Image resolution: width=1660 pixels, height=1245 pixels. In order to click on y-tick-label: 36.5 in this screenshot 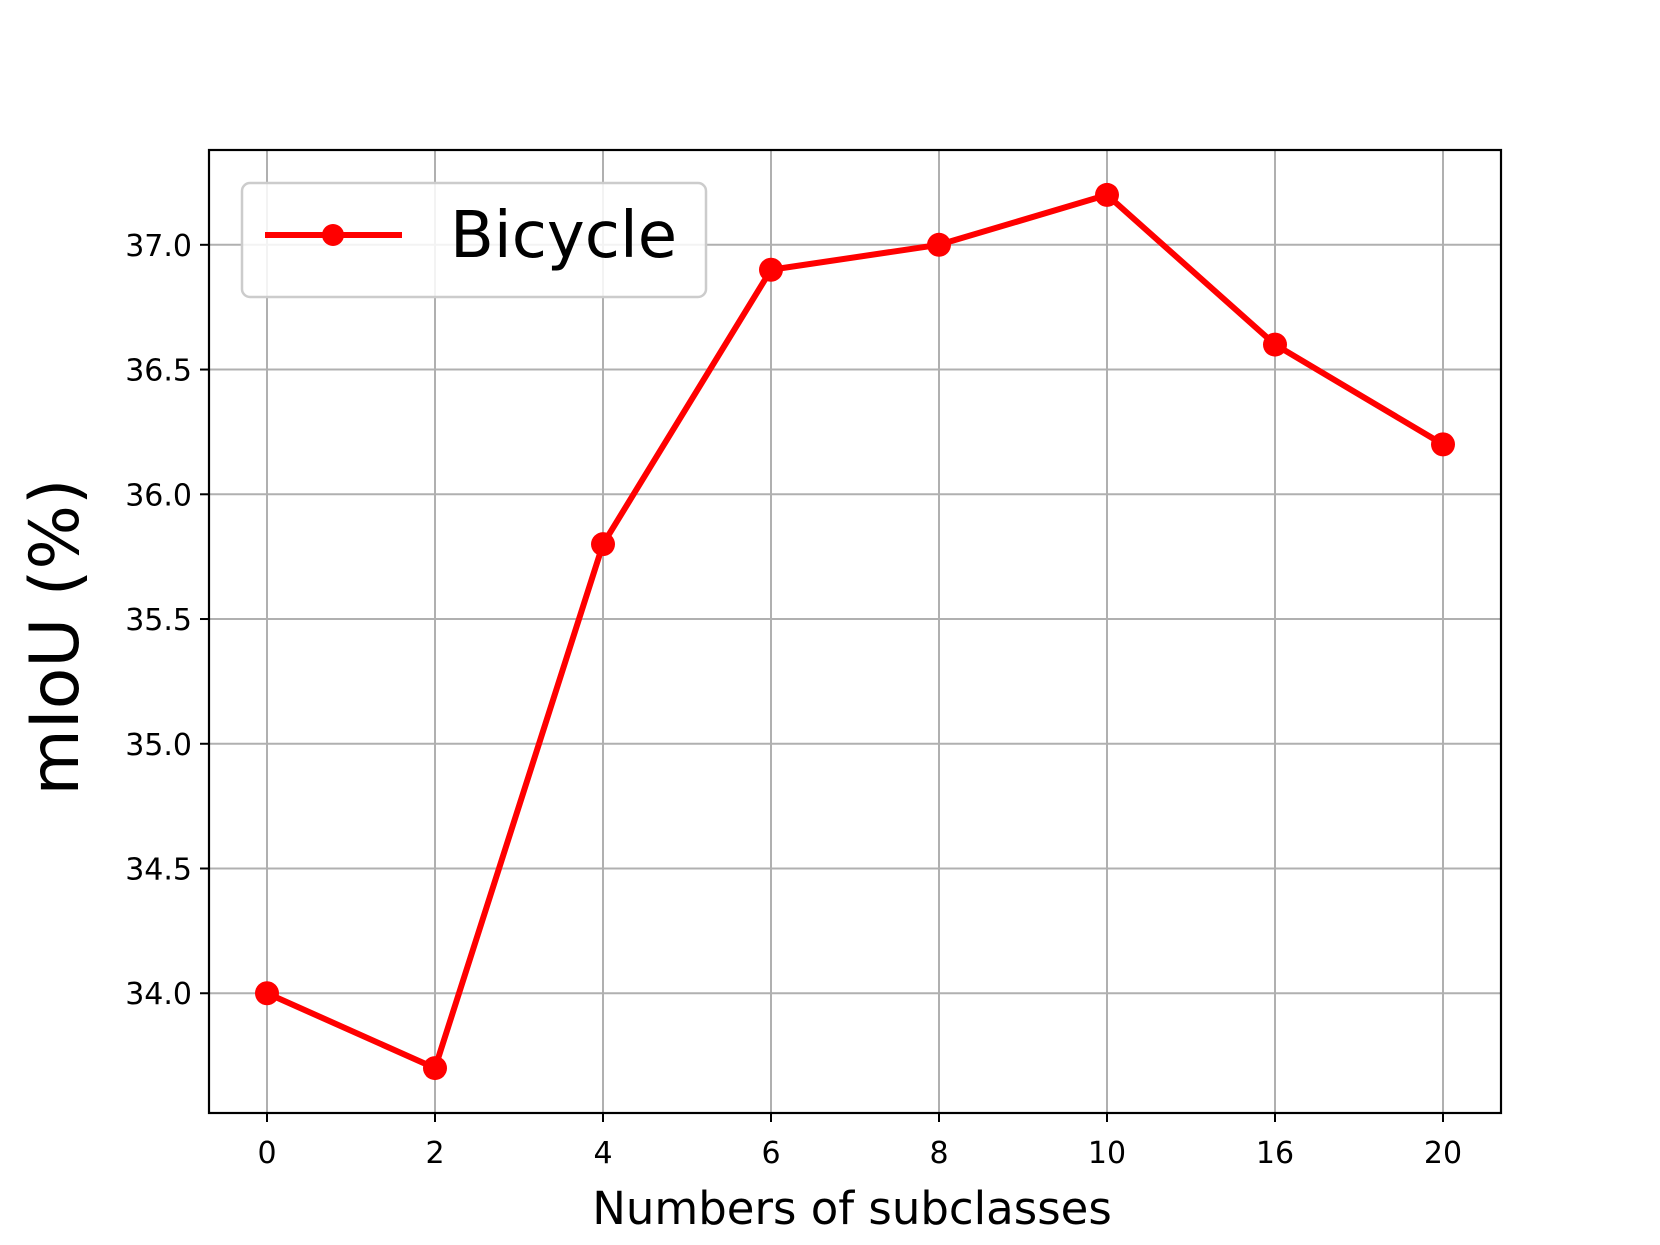, I will do `click(158, 371)`.